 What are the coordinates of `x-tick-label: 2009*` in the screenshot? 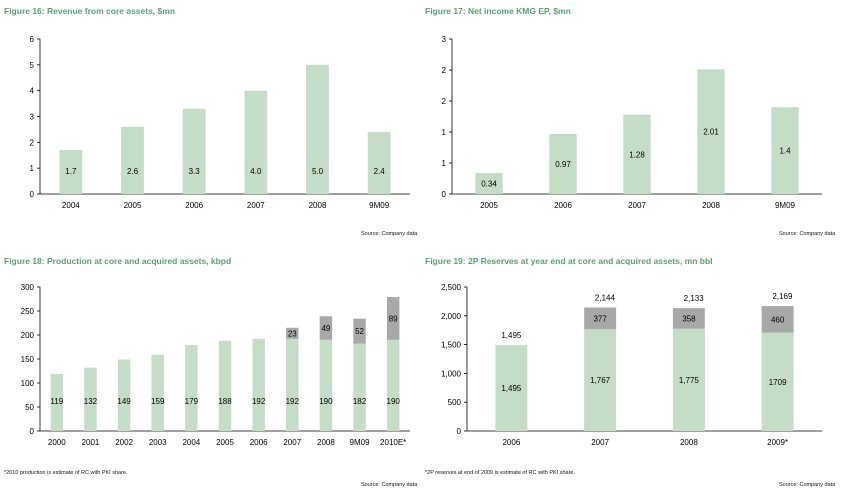 It's located at (777, 442).